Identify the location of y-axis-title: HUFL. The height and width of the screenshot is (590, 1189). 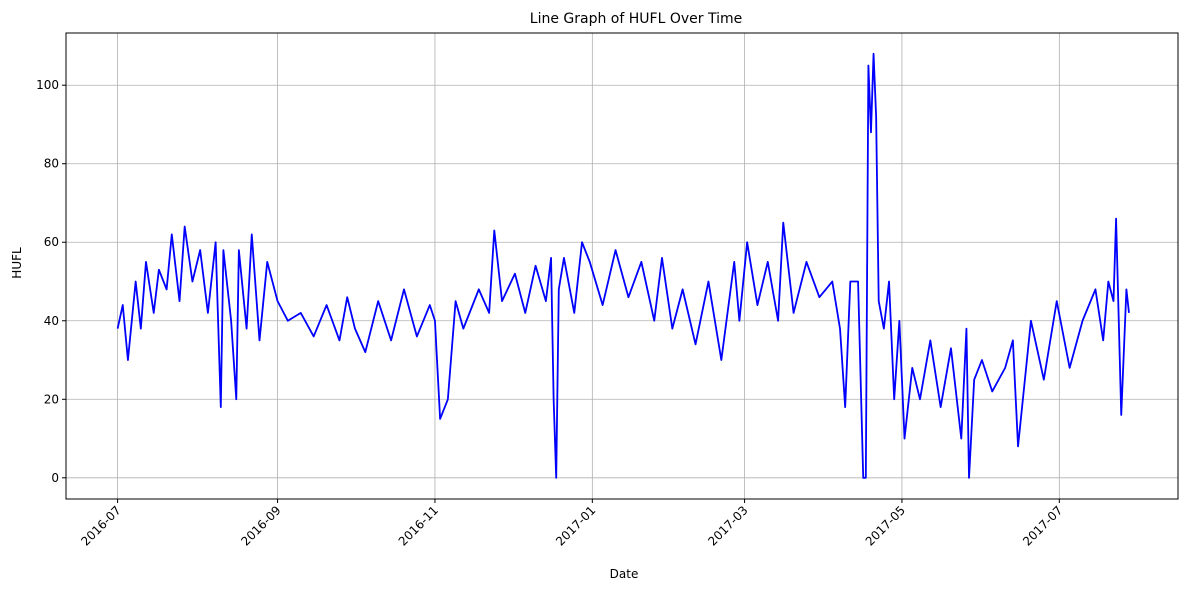
(17, 263).